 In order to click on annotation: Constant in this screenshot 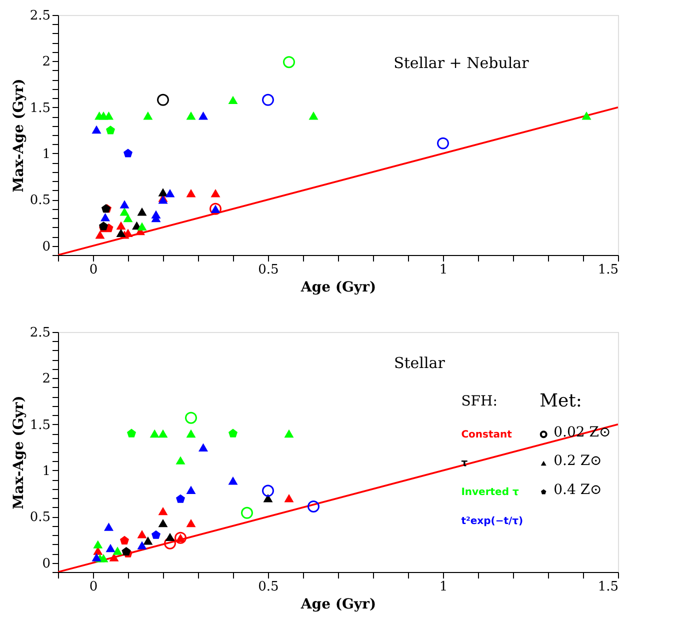, I will do `click(486, 434)`.